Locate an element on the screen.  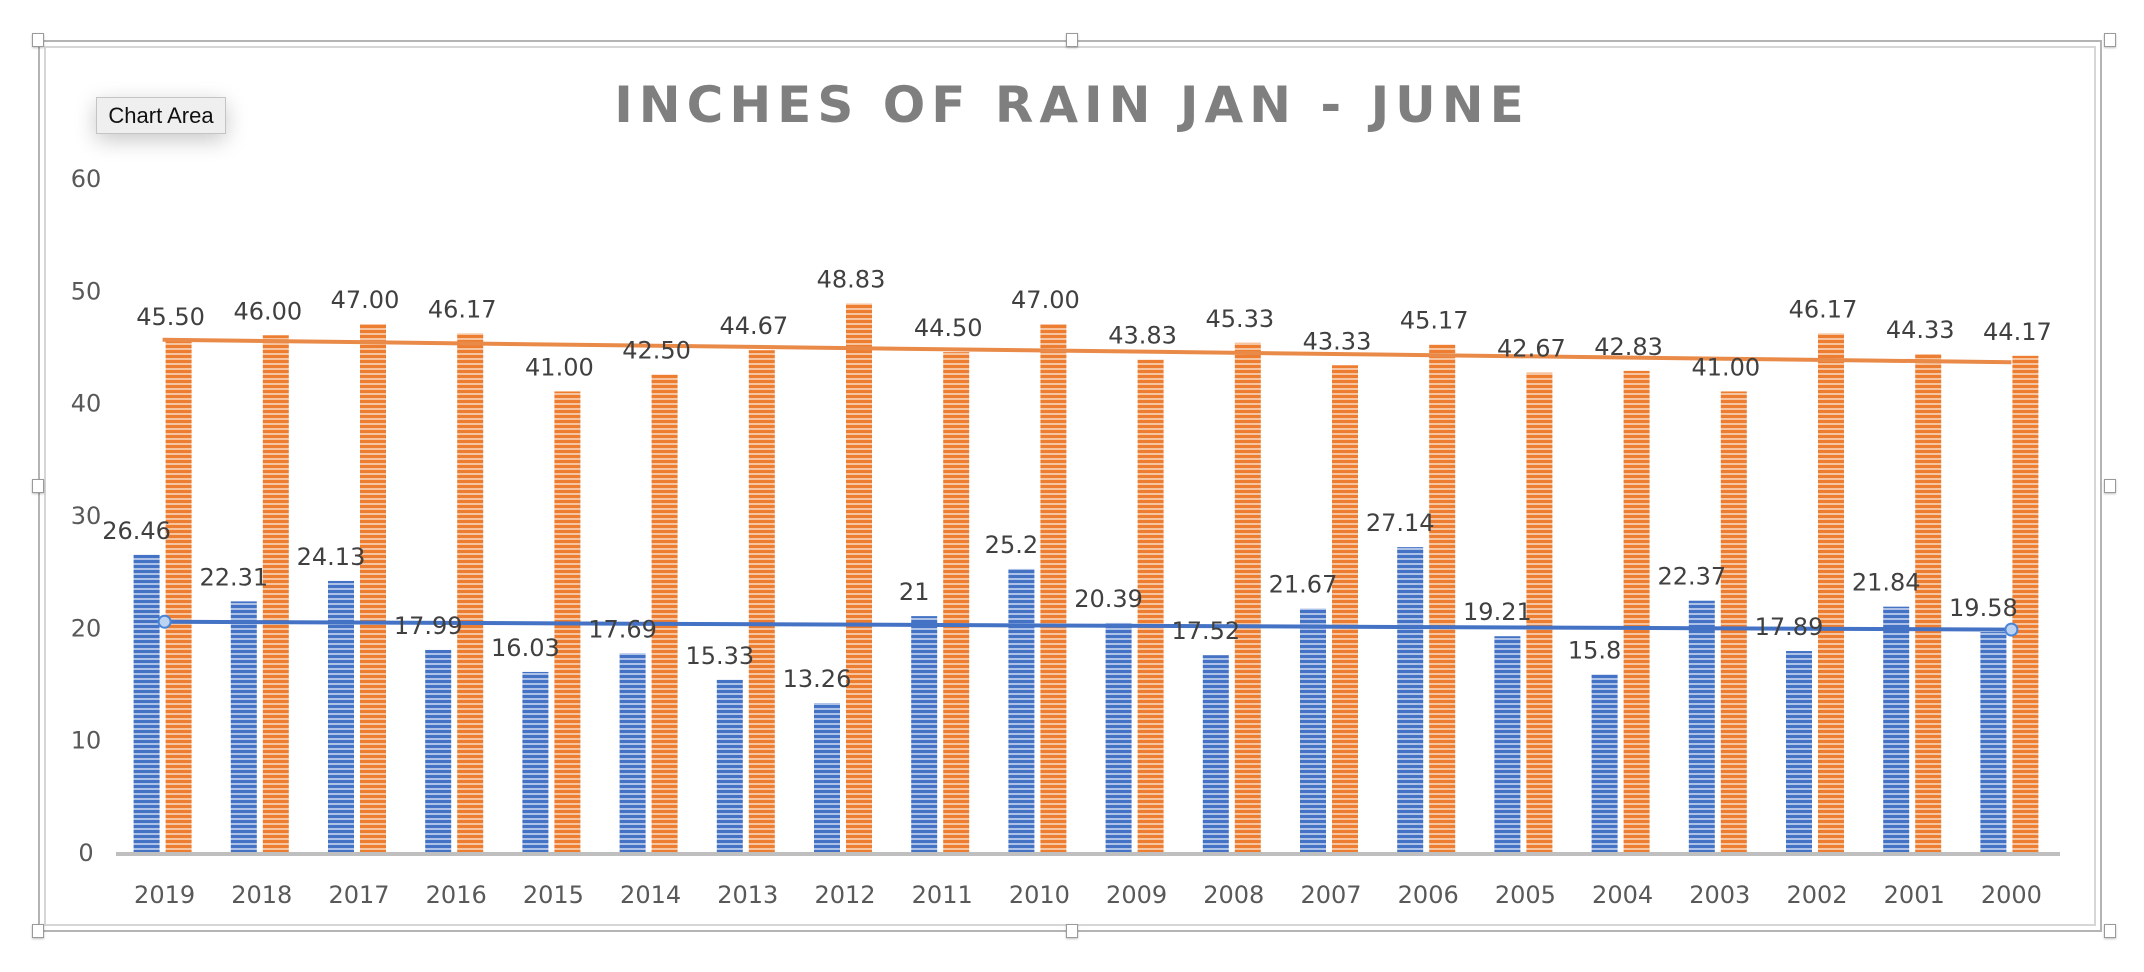
data-label-blue: 19.21 is located at coordinates (1497, 612).